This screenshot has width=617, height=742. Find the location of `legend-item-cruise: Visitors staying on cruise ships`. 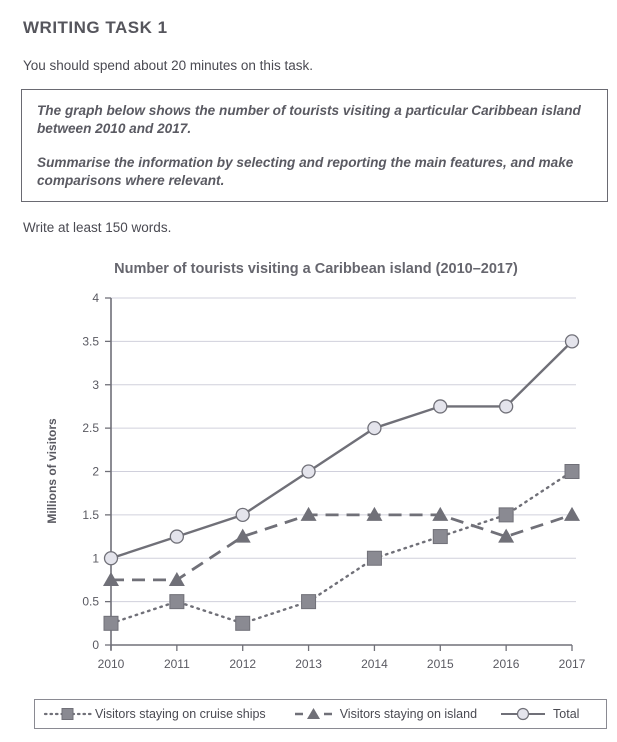

legend-item-cruise: Visitors staying on cruise ships is located at coordinates (154, 714).